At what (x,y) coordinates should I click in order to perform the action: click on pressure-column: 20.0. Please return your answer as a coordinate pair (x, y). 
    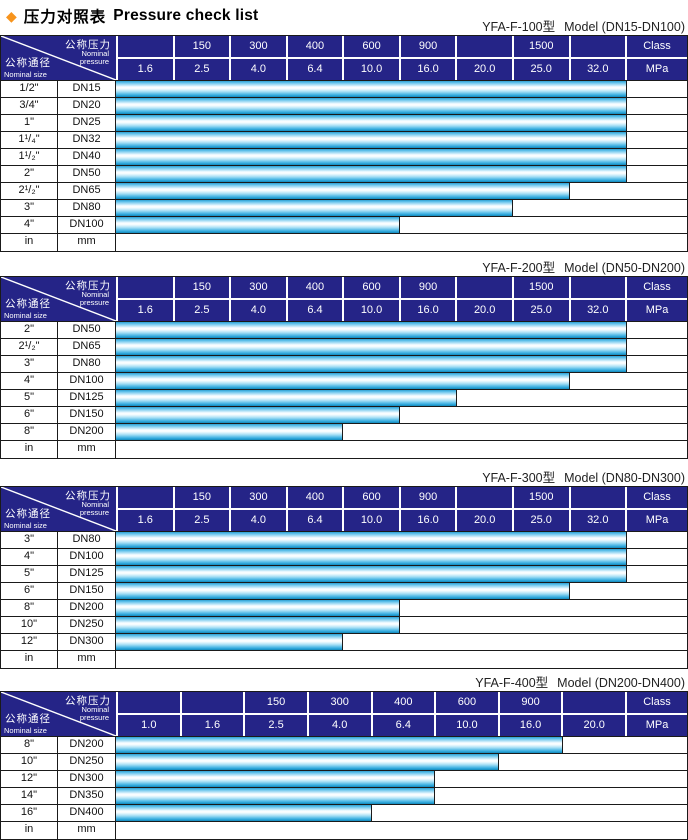
    Looking at the image, I should click on (483, 299).